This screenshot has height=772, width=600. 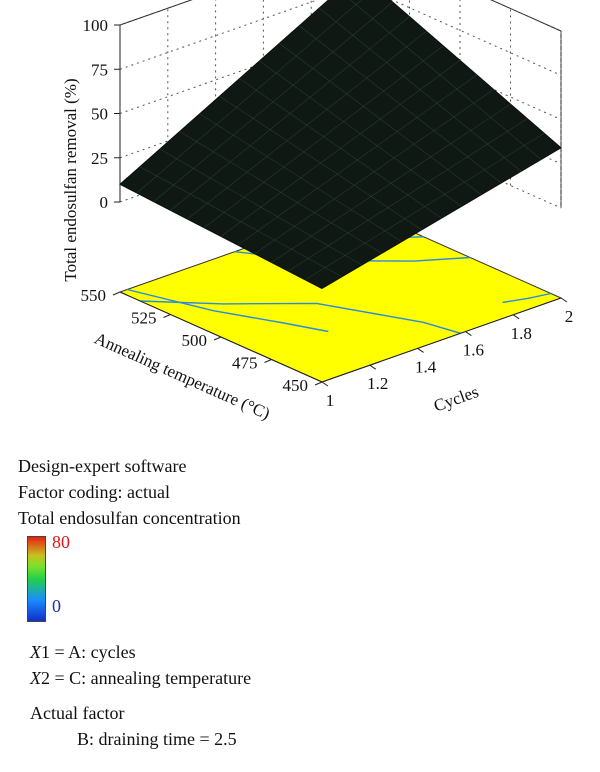 I want to click on factor-x1-line: X1 = A: cycles, so click(x=83, y=652).